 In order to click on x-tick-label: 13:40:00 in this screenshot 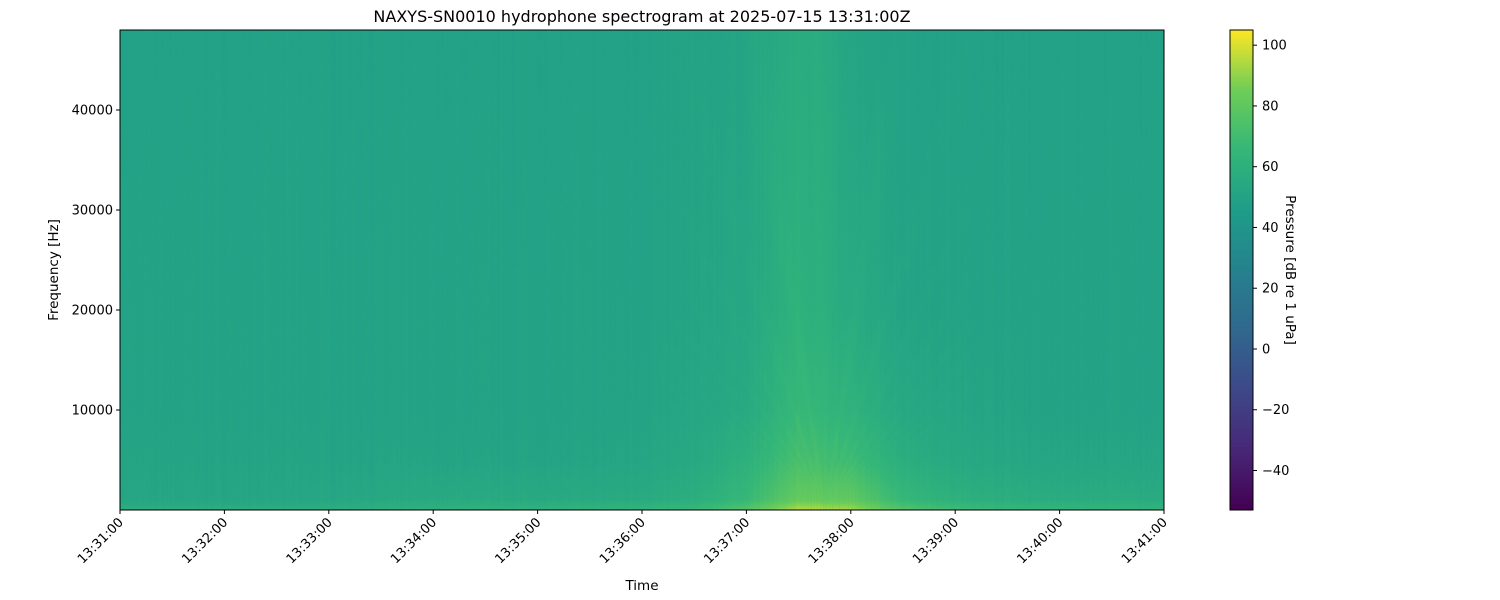, I will do `click(1041, 541)`.